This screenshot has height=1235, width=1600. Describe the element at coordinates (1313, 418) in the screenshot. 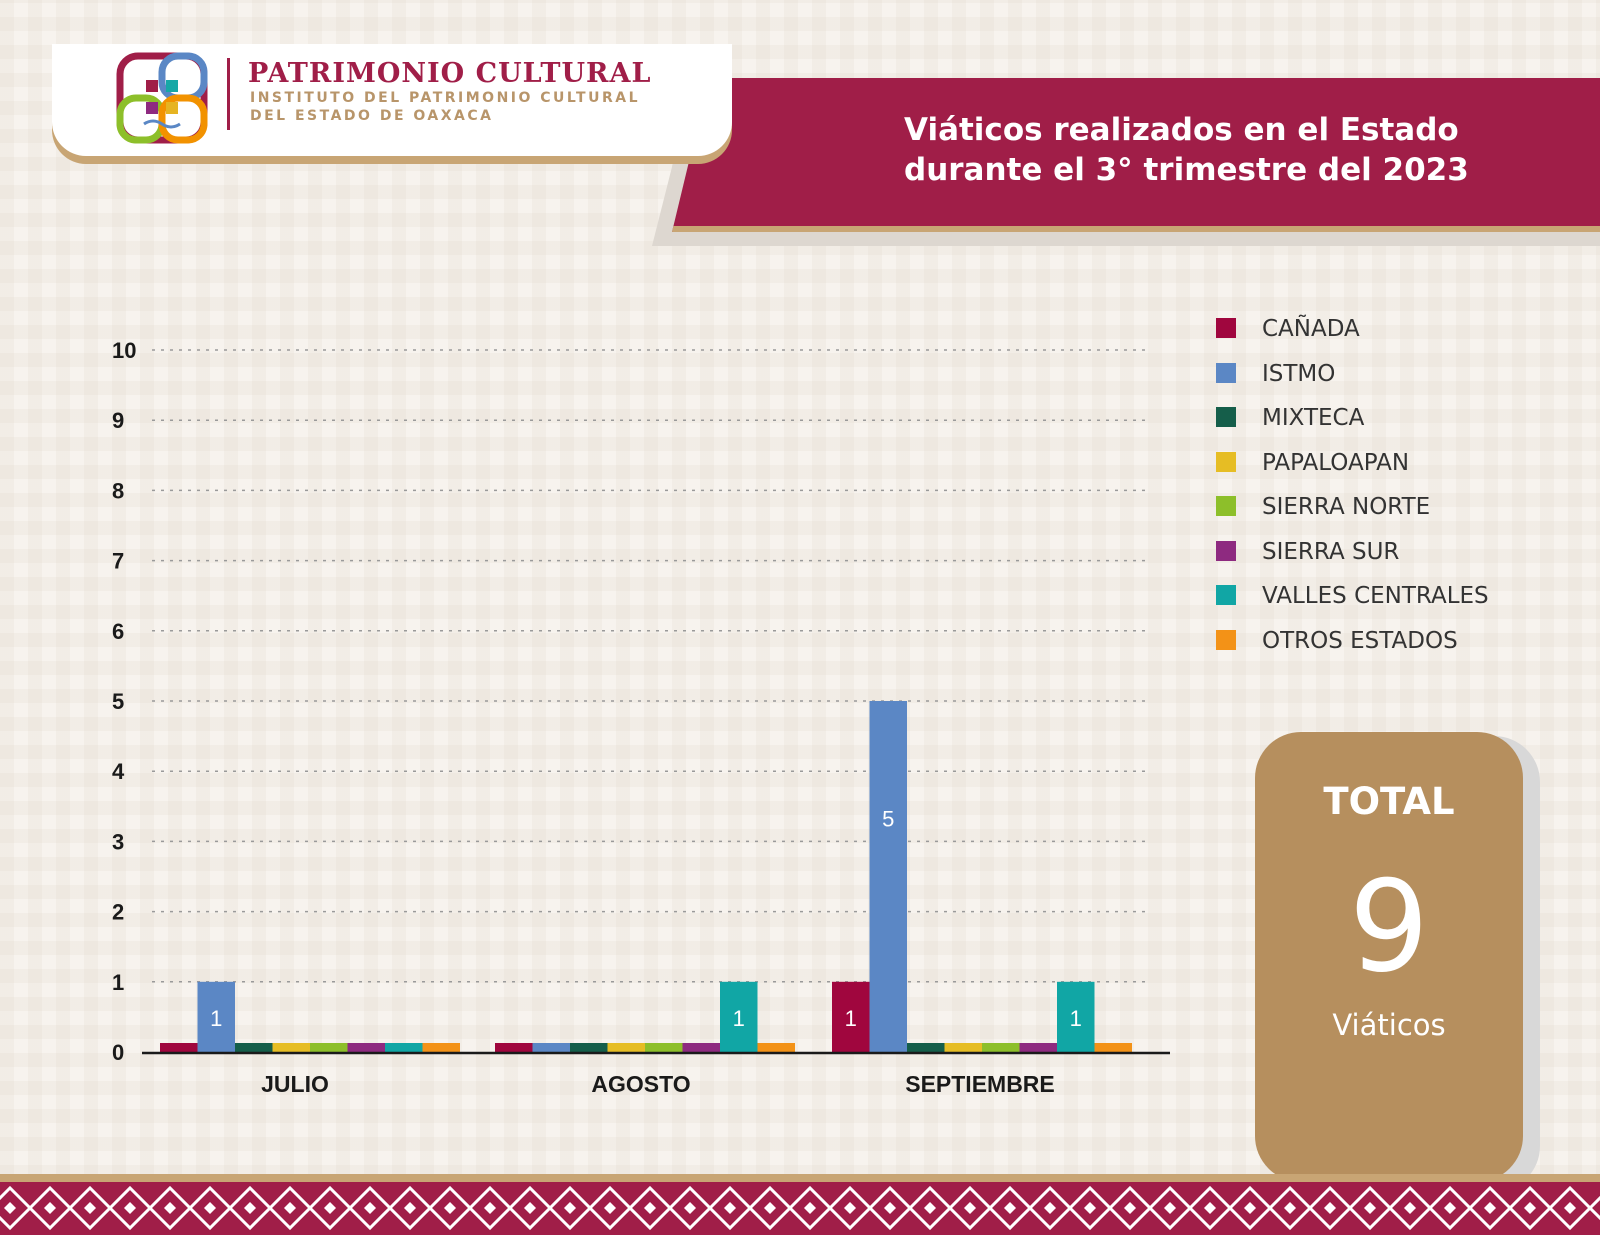

I see `legend-label: MIXTECA` at that location.